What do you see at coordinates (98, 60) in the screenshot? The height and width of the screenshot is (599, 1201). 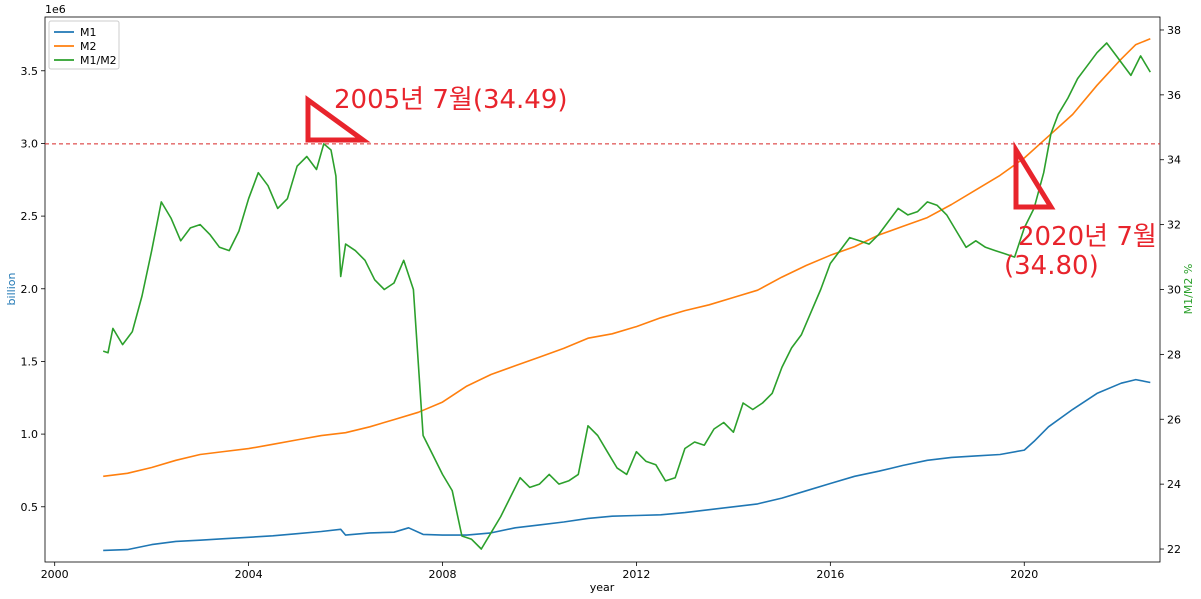 I see `legend-label-m1m2: M1/M2` at bounding box center [98, 60].